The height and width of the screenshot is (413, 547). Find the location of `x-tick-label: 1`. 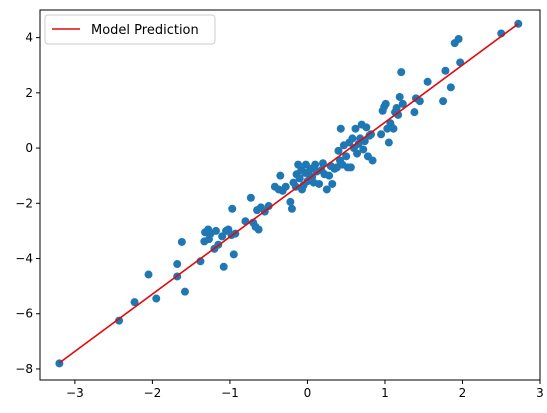

x-tick-label: 1 is located at coordinates (385, 393).